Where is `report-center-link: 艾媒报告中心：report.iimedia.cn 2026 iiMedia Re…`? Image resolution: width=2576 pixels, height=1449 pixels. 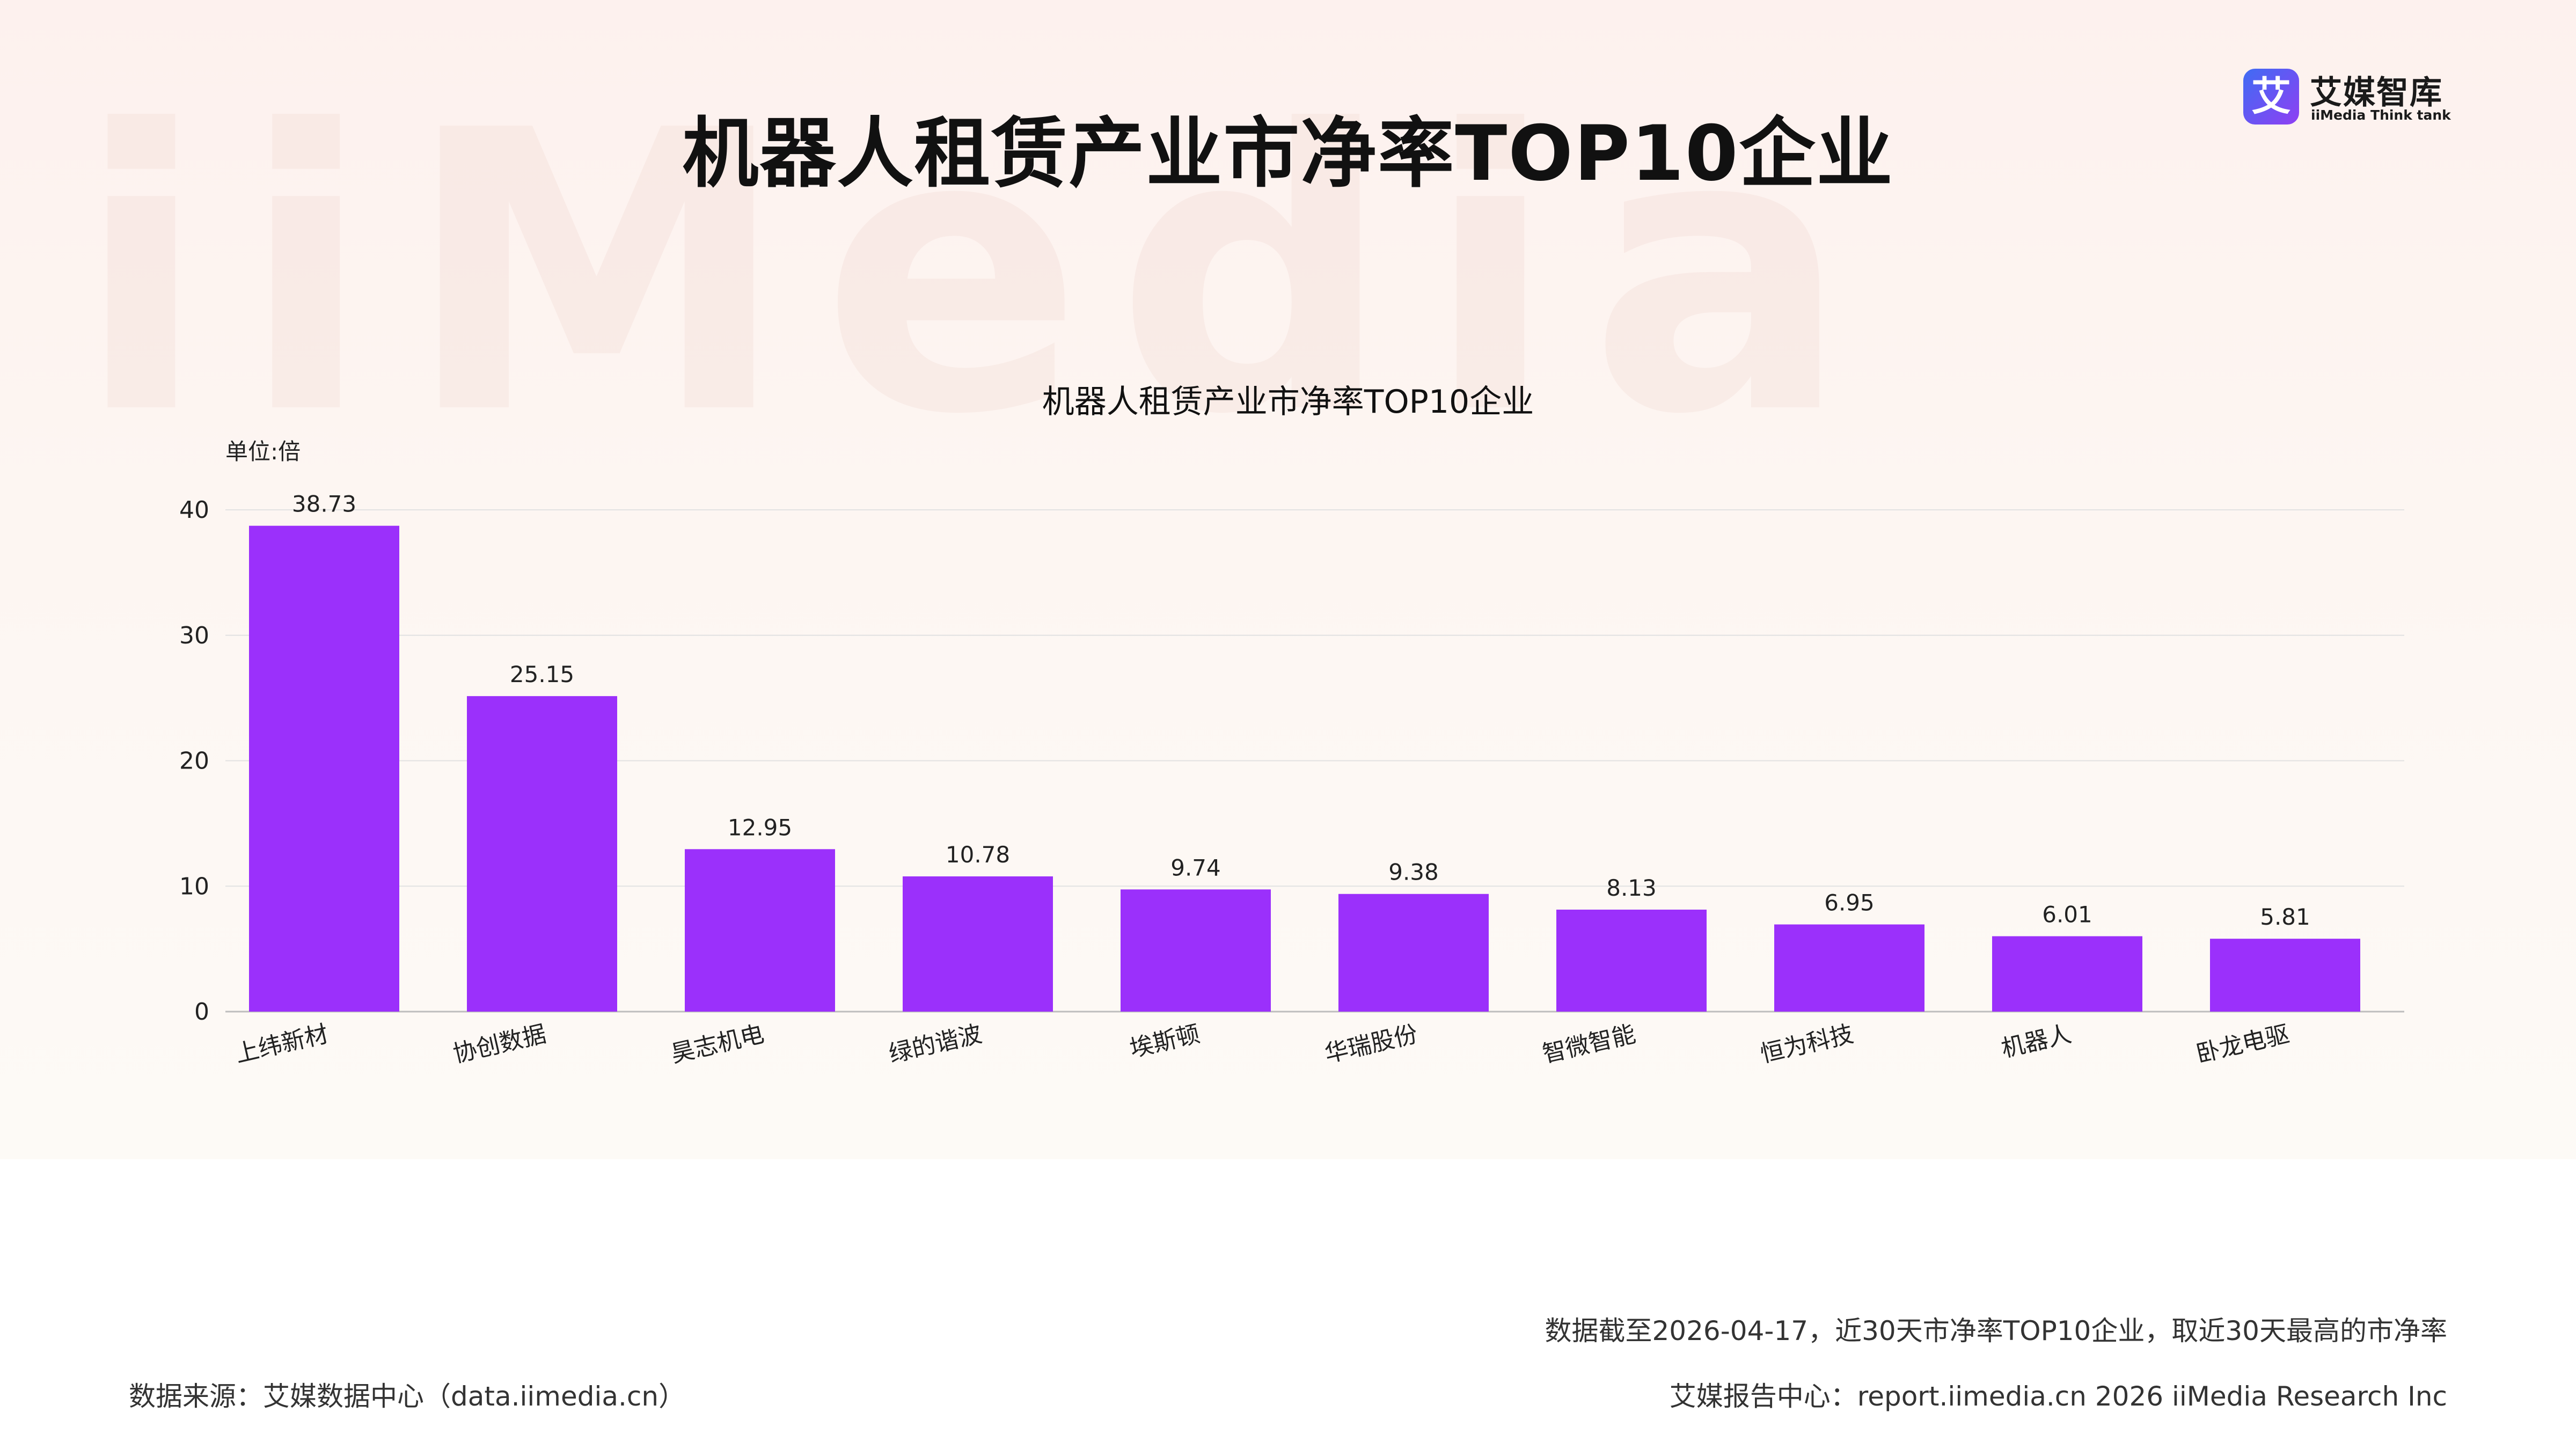
report-center-link: 艾媒报告中心：report.iimedia.cn 2026 iiMedia Re… is located at coordinates (2058, 1396).